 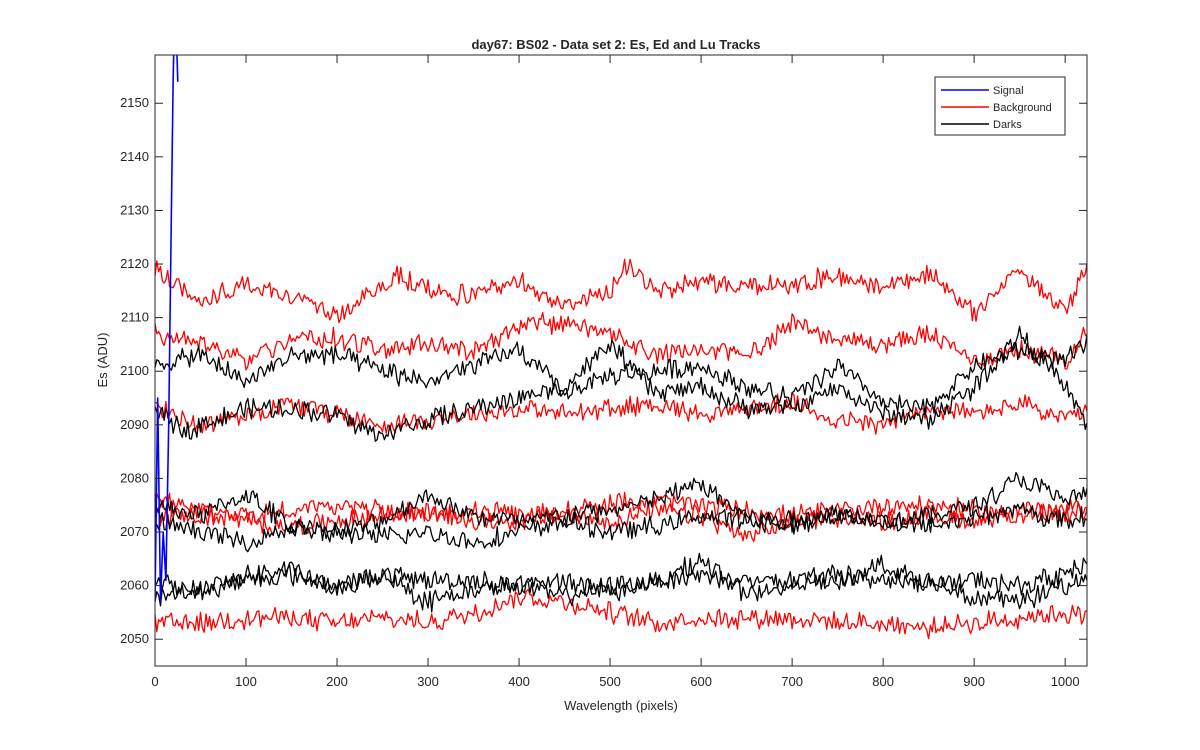 What do you see at coordinates (134, 638) in the screenshot?
I see `y-tick-label: 2050` at bounding box center [134, 638].